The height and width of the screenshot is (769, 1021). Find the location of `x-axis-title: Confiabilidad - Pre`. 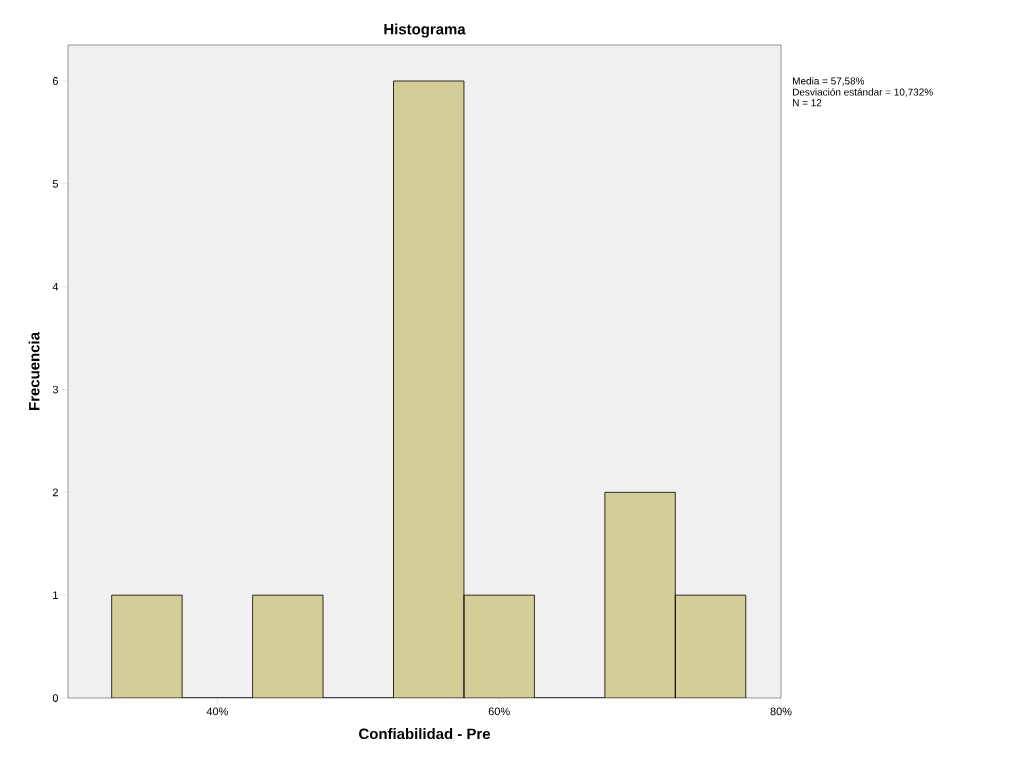

x-axis-title: Confiabilidad - Pre is located at coordinates (424, 734).